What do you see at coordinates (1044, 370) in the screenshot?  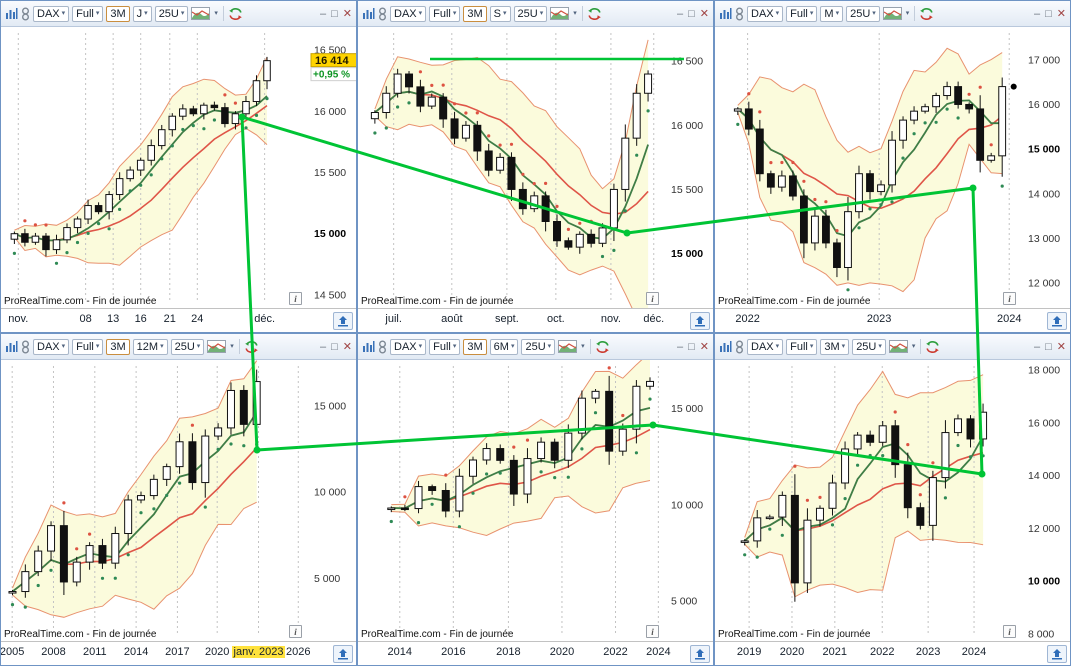 I see `y-axis-label: 18 000` at bounding box center [1044, 370].